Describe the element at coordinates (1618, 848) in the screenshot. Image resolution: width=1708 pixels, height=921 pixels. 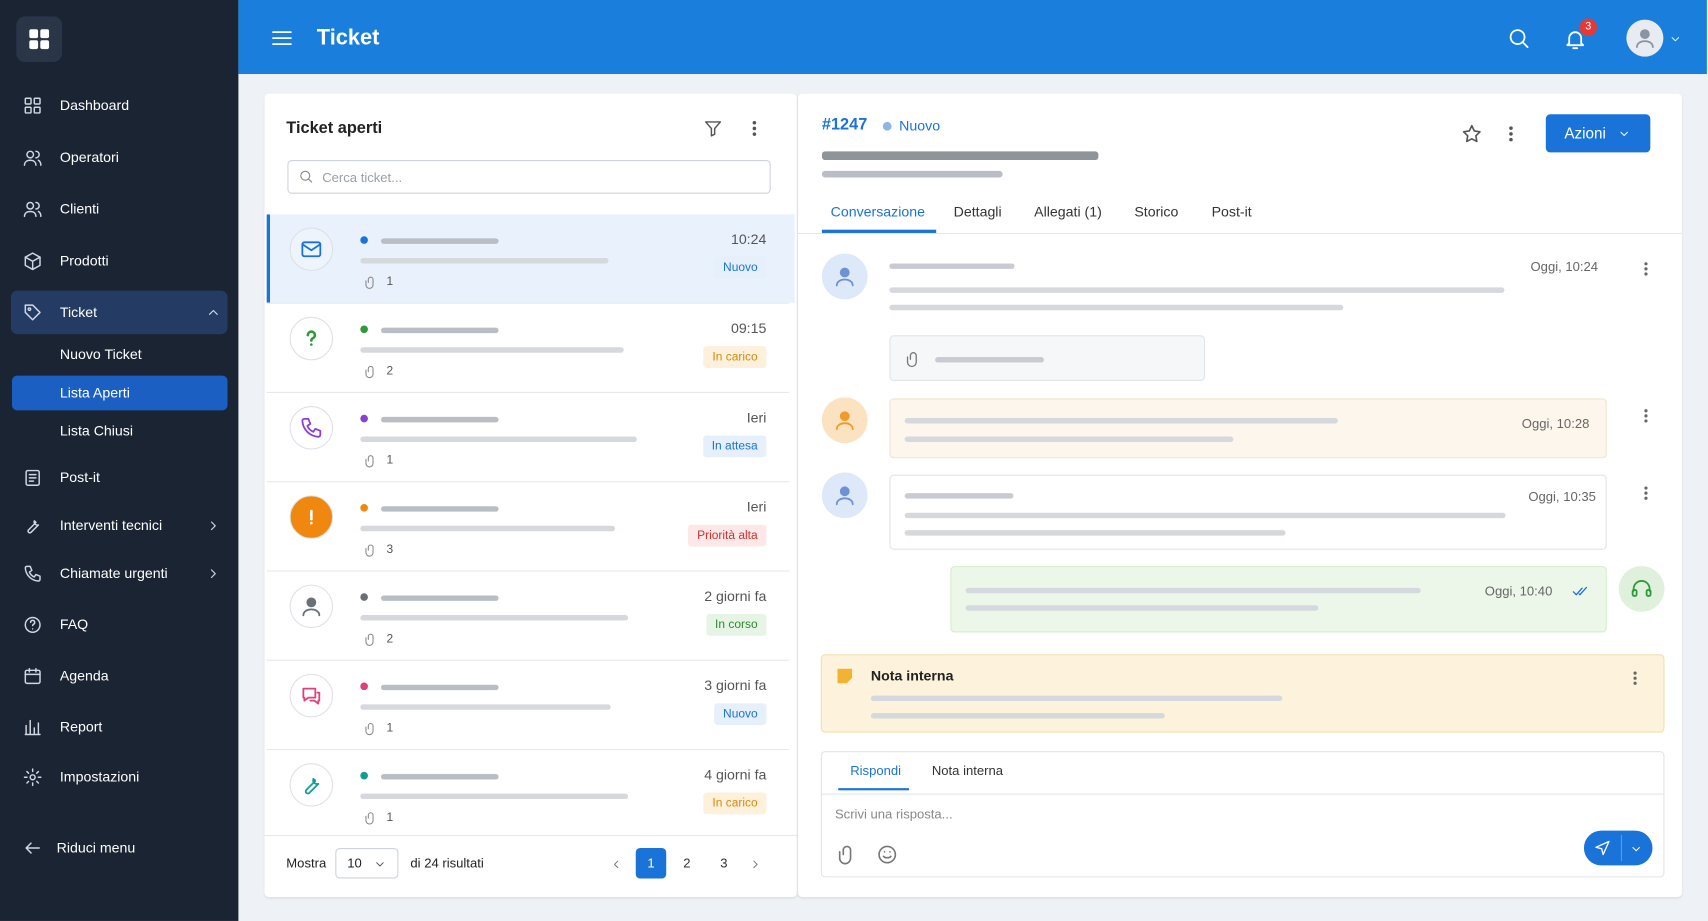
I see `send-button` at that location.